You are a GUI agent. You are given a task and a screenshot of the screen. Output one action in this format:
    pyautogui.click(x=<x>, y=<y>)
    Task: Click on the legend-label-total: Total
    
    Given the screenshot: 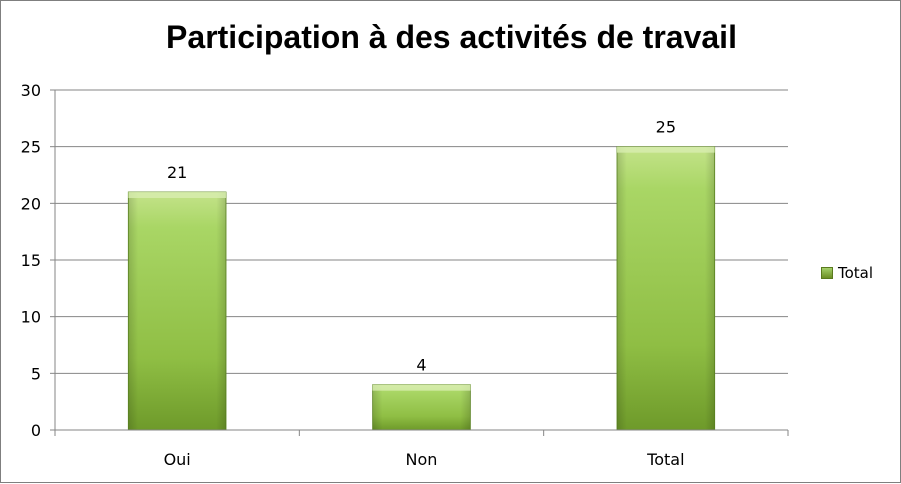 What is the action you would take?
    pyautogui.click(x=856, y=273)
    